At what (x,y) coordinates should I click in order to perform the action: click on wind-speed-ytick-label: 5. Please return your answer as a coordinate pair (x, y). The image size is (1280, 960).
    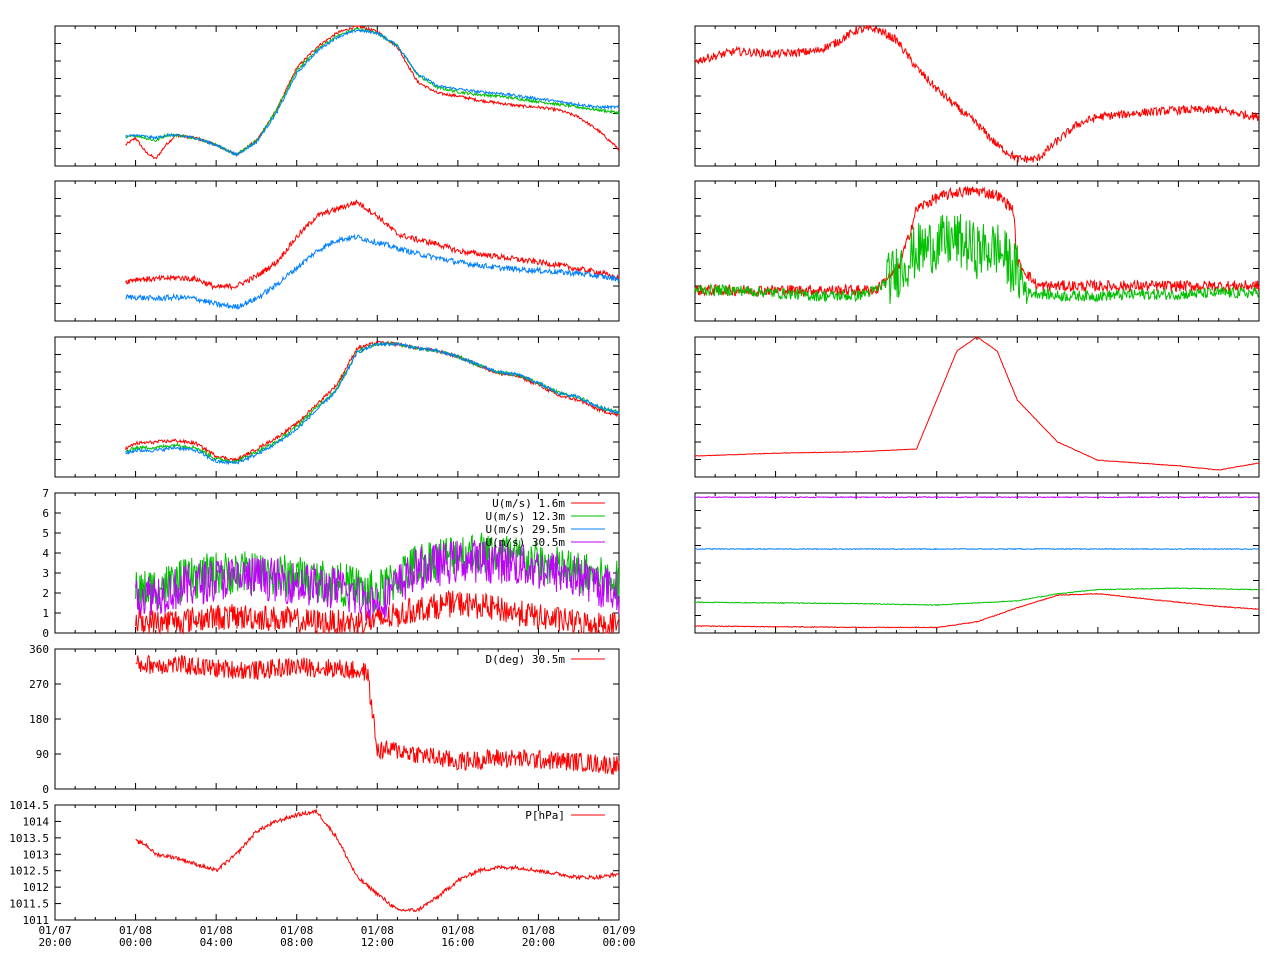
    Looking at the image, I should click on (45, 533).